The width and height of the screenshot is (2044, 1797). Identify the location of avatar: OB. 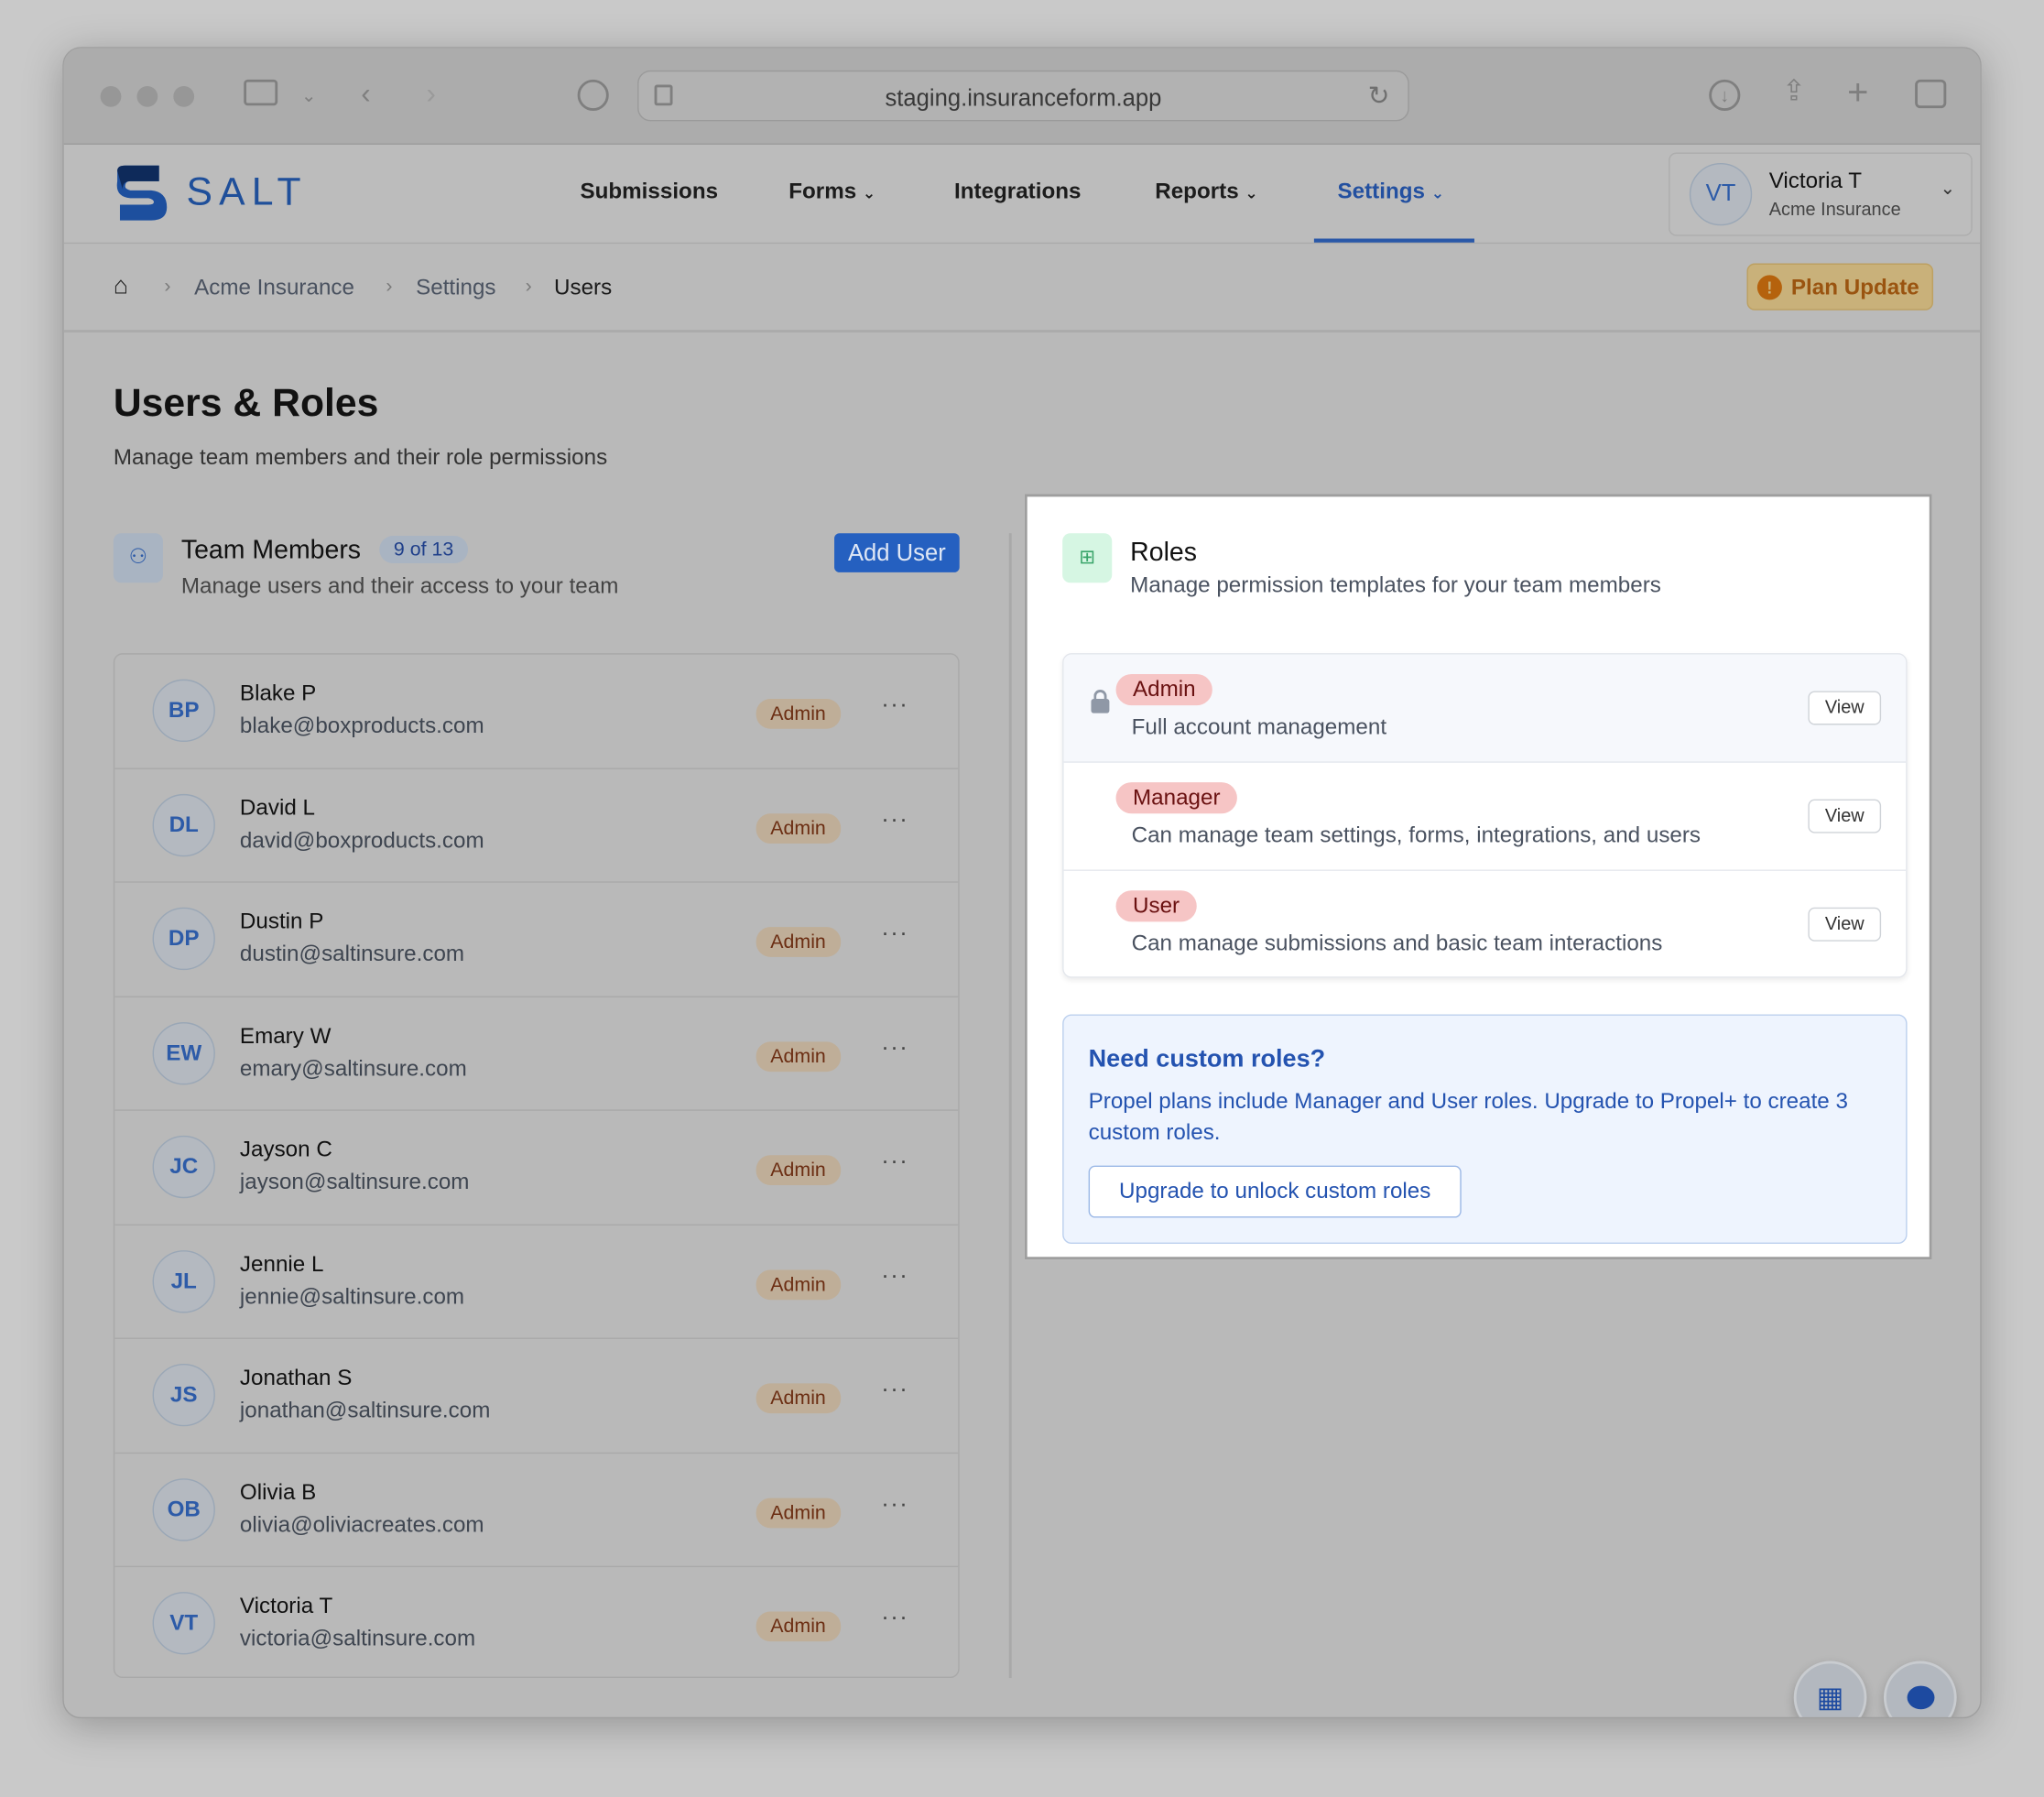
(184, 1509).